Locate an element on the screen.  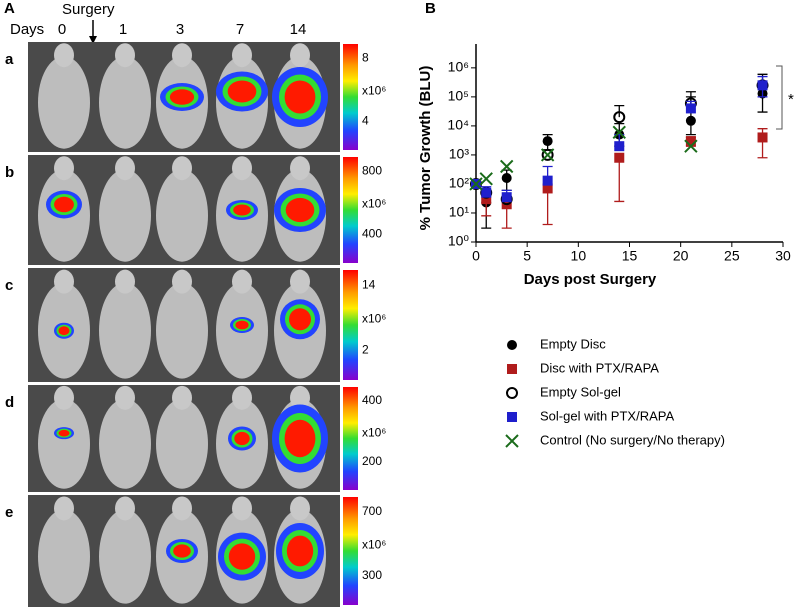
x-tick-label: 10 is located at coordinates (579, 256).